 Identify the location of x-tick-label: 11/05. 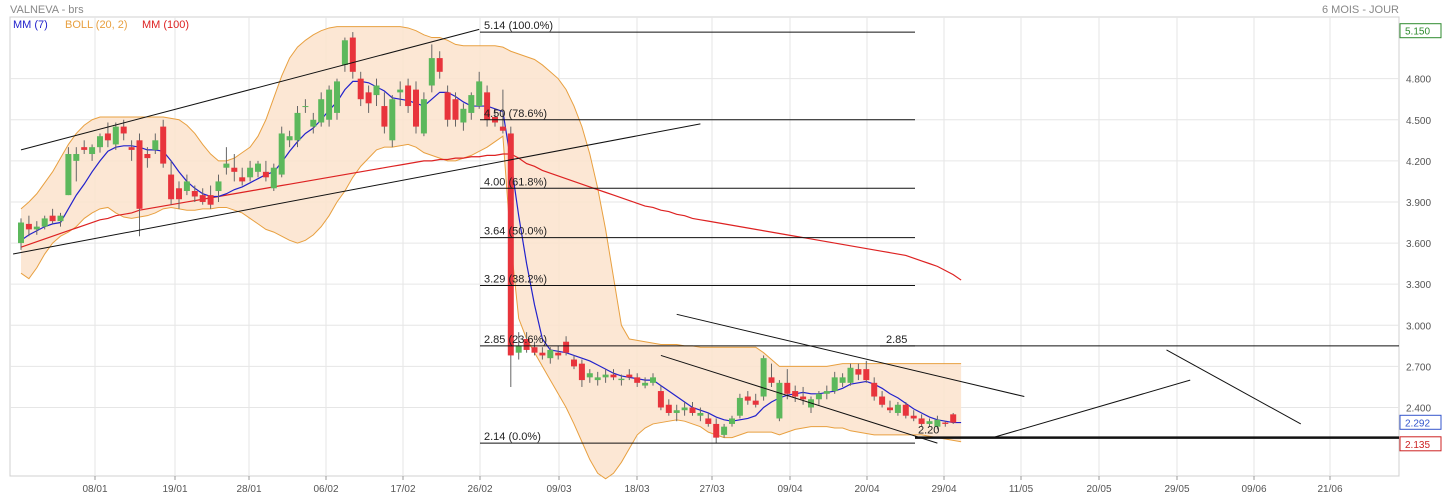
(1021, 489).